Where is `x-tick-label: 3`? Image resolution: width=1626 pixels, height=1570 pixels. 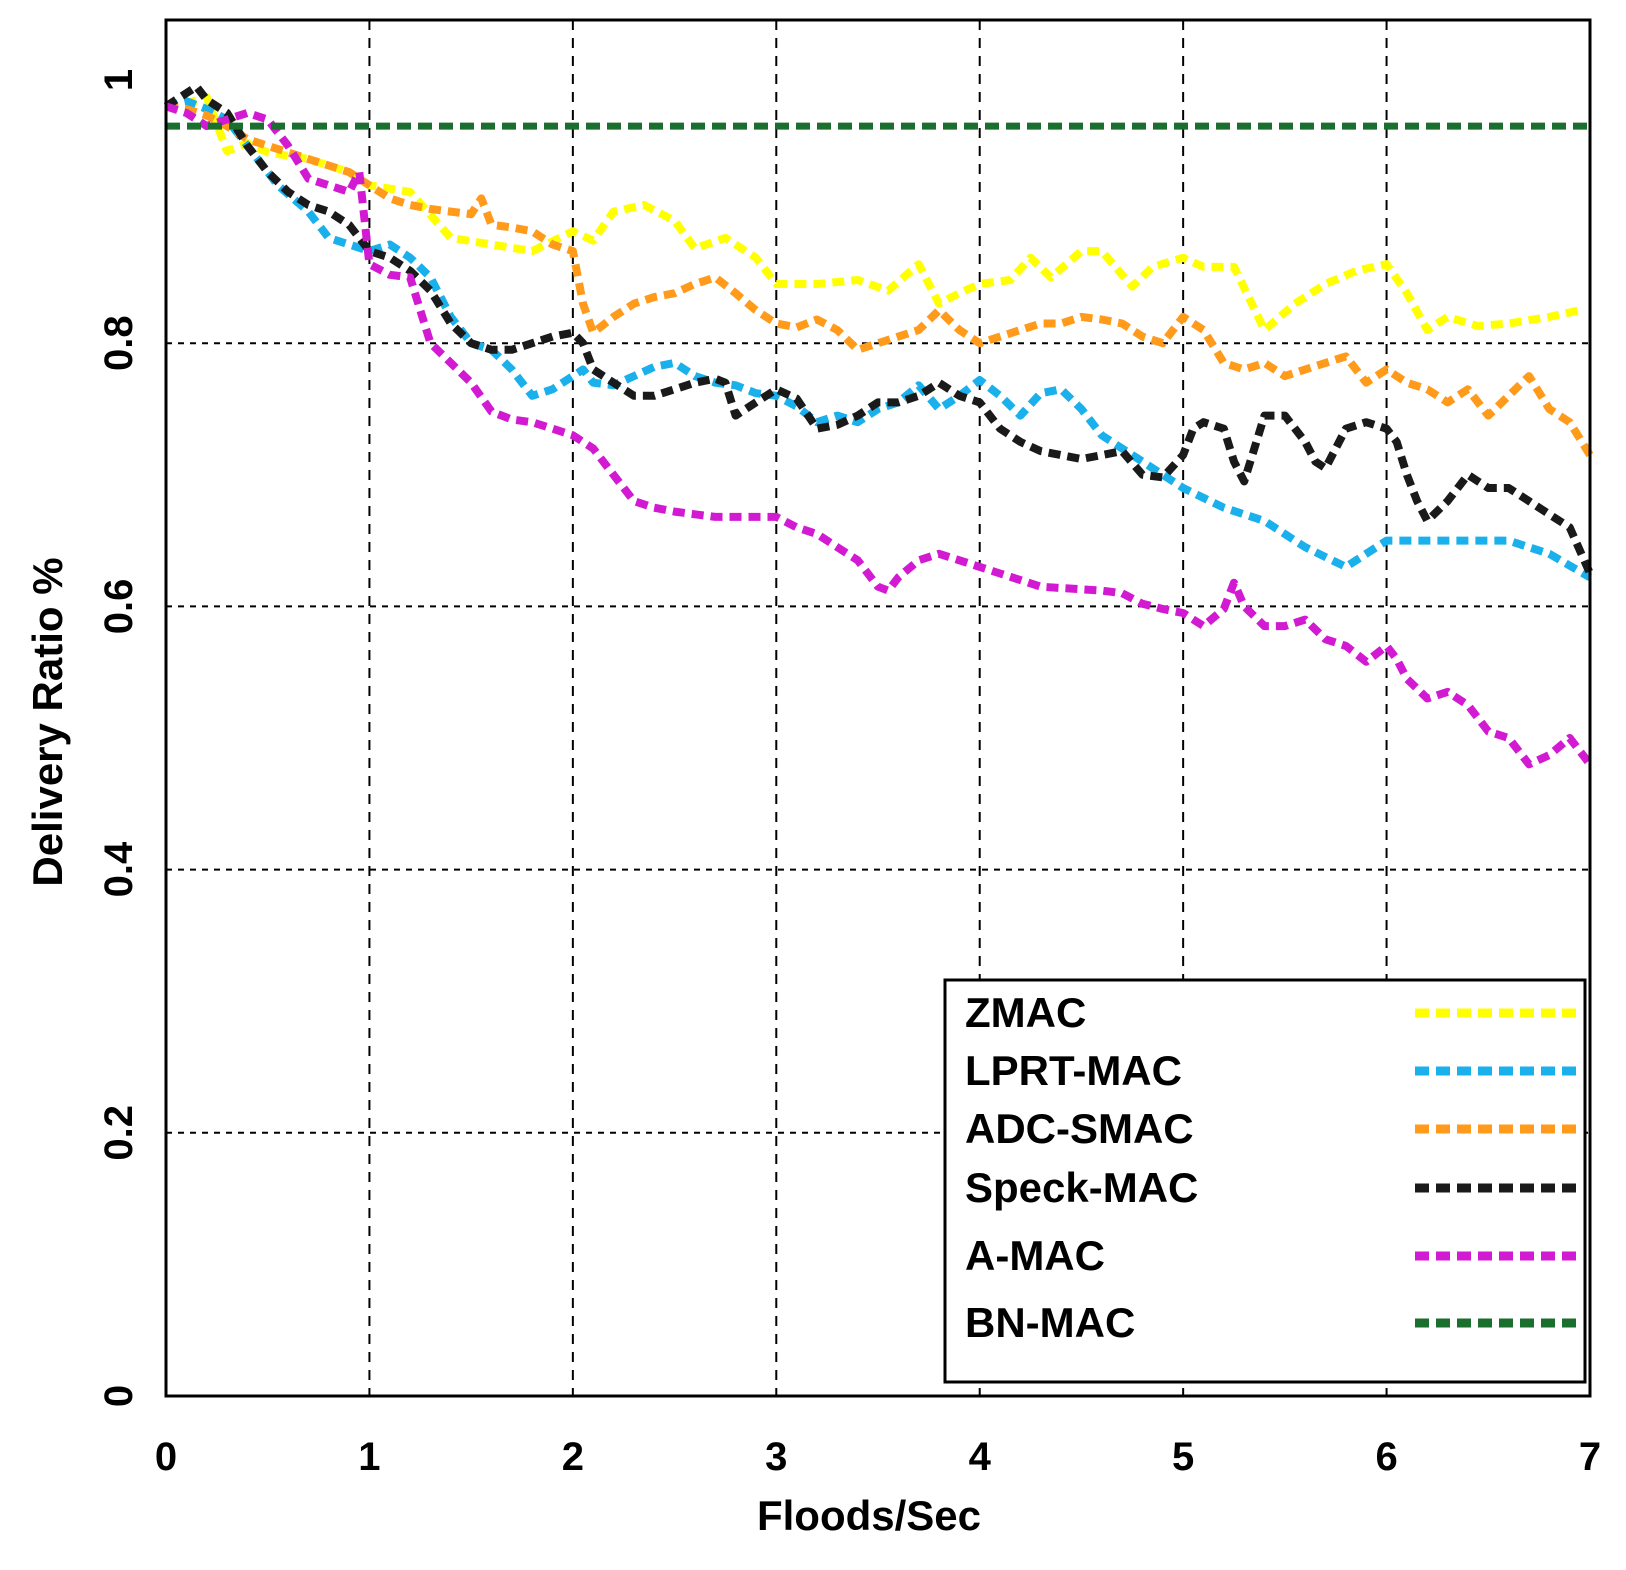
x-tick-label: 3 is located at coordinates (776, 1457).